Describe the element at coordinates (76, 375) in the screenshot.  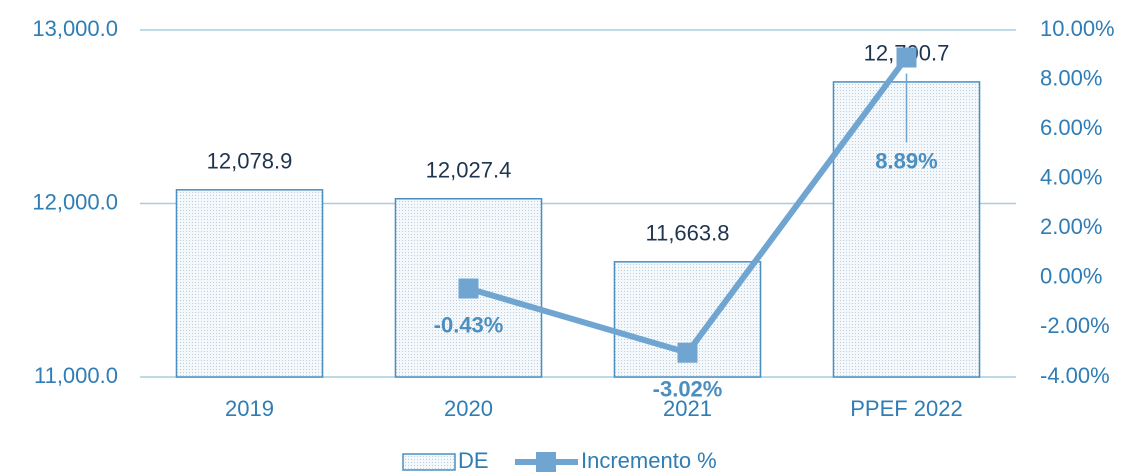
I see `y-tick-label: 11,000.0` at that location.